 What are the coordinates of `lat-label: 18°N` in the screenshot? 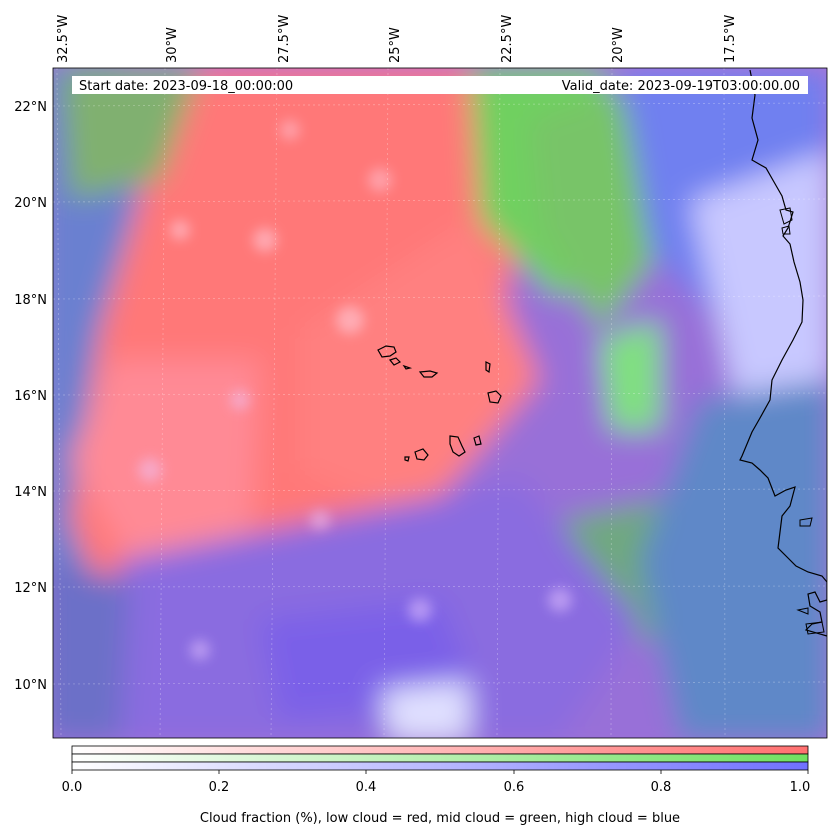 It's located at (30, 300).